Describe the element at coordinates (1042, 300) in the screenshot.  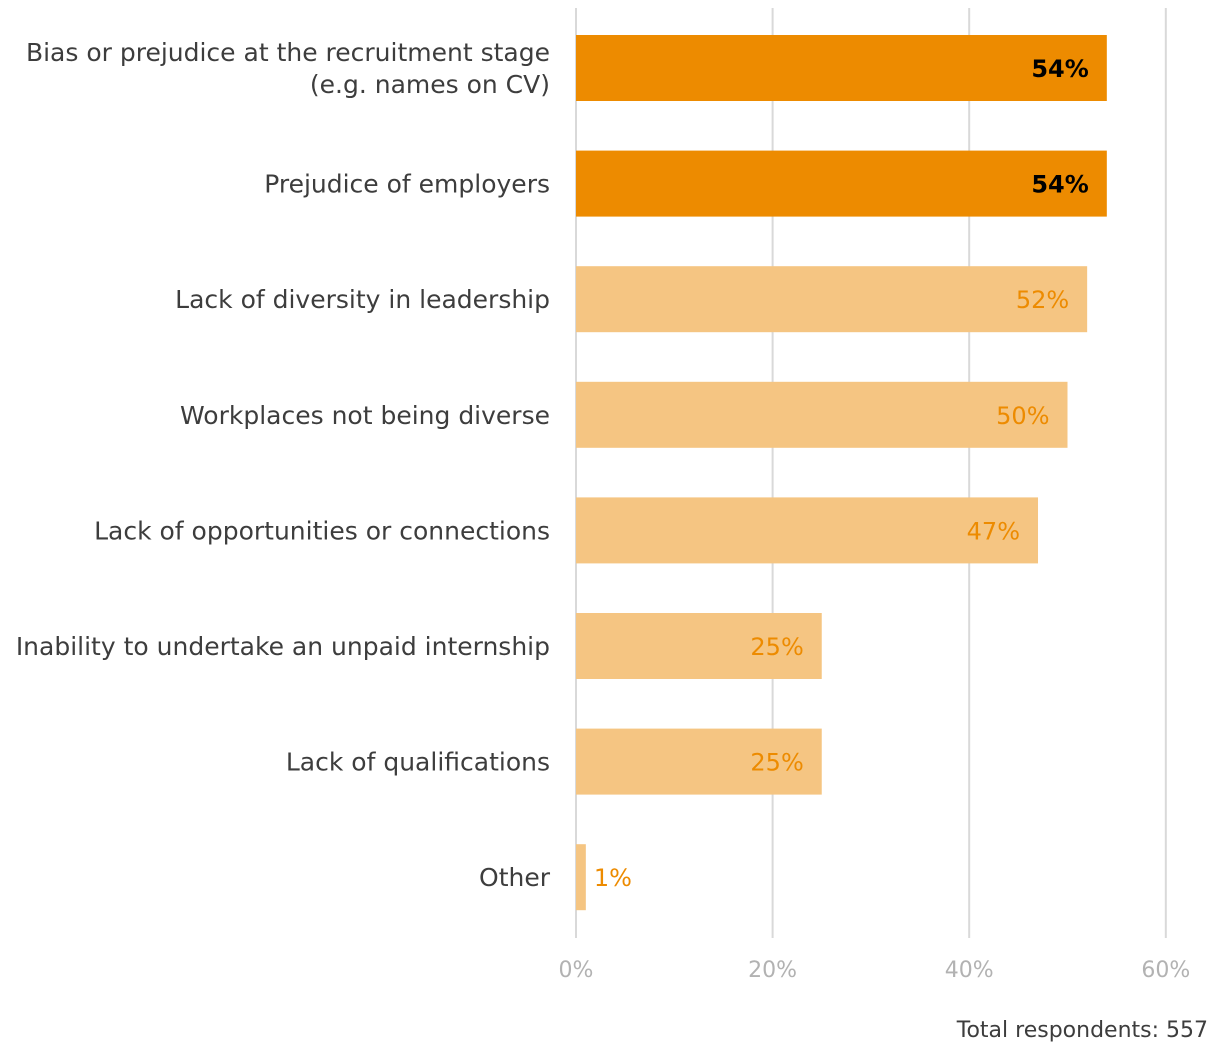
I see `value-label: 52%` at that location.